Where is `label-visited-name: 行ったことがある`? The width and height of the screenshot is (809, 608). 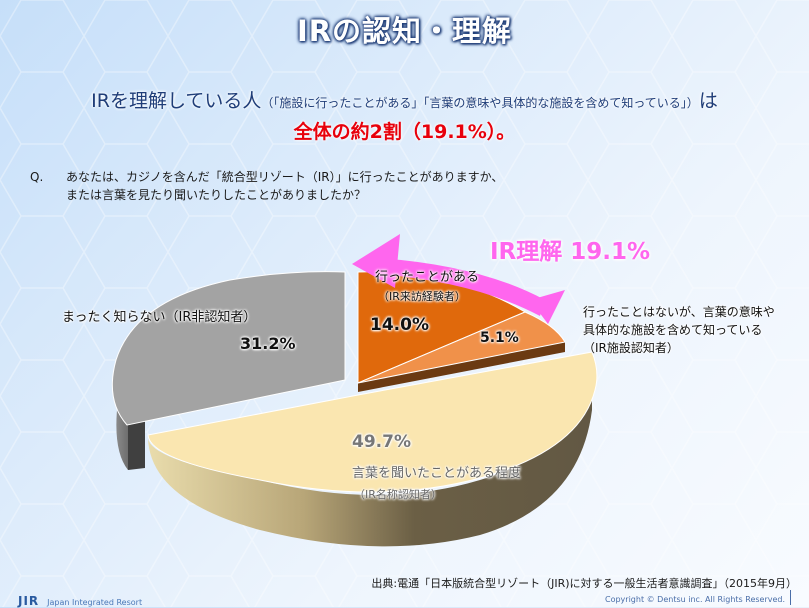
label-visited-name: 行ったことがある is located at coordinates (427, 277).